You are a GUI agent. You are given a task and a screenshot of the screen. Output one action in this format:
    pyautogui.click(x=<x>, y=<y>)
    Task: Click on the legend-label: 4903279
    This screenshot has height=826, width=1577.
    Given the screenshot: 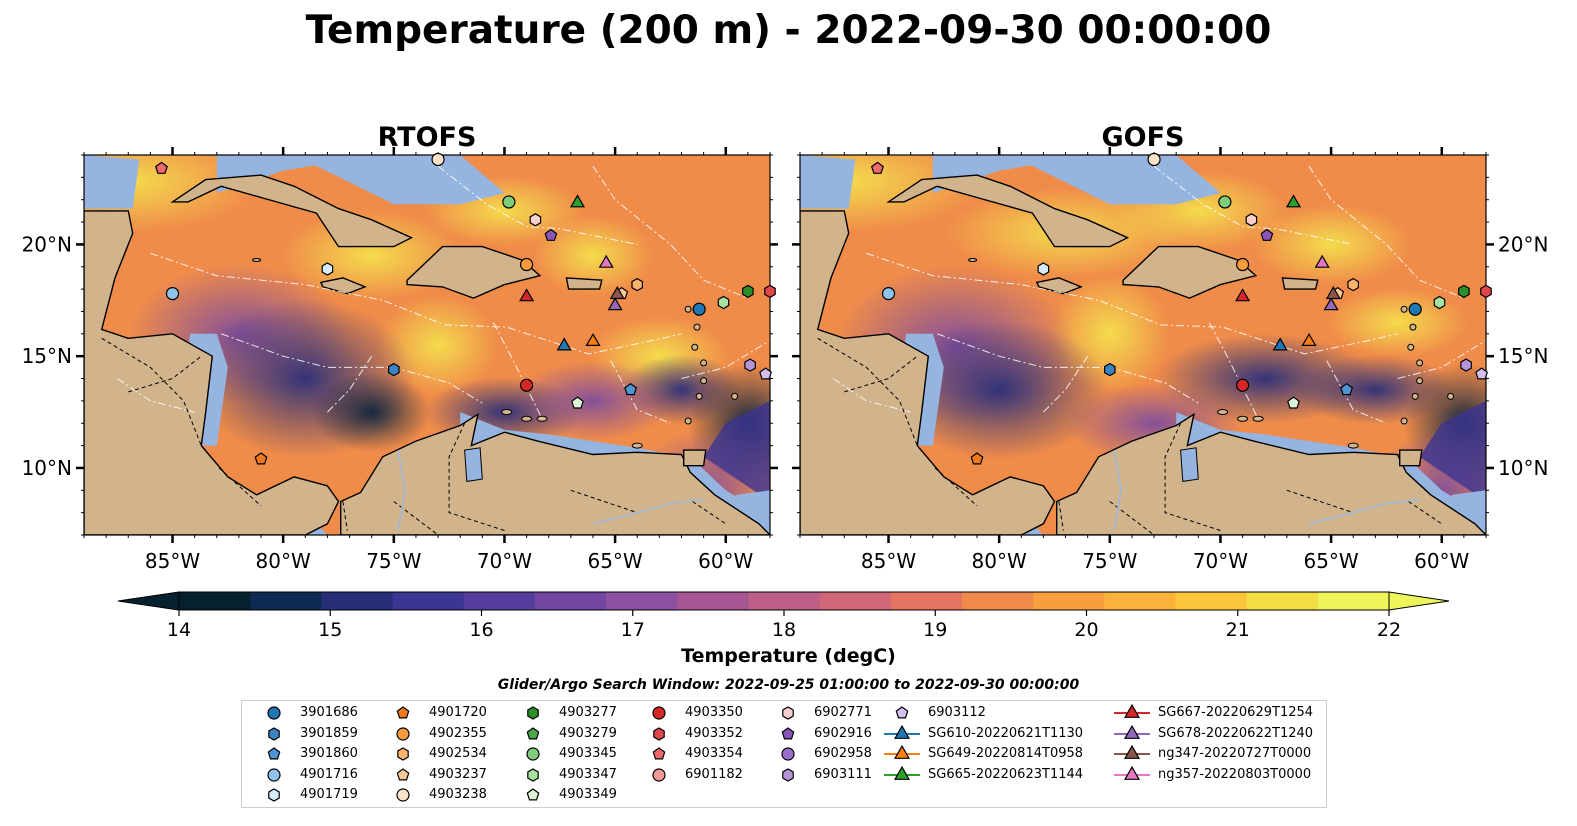 What is the action you would take?
    pyautogui.click(x=588, y=733)
    